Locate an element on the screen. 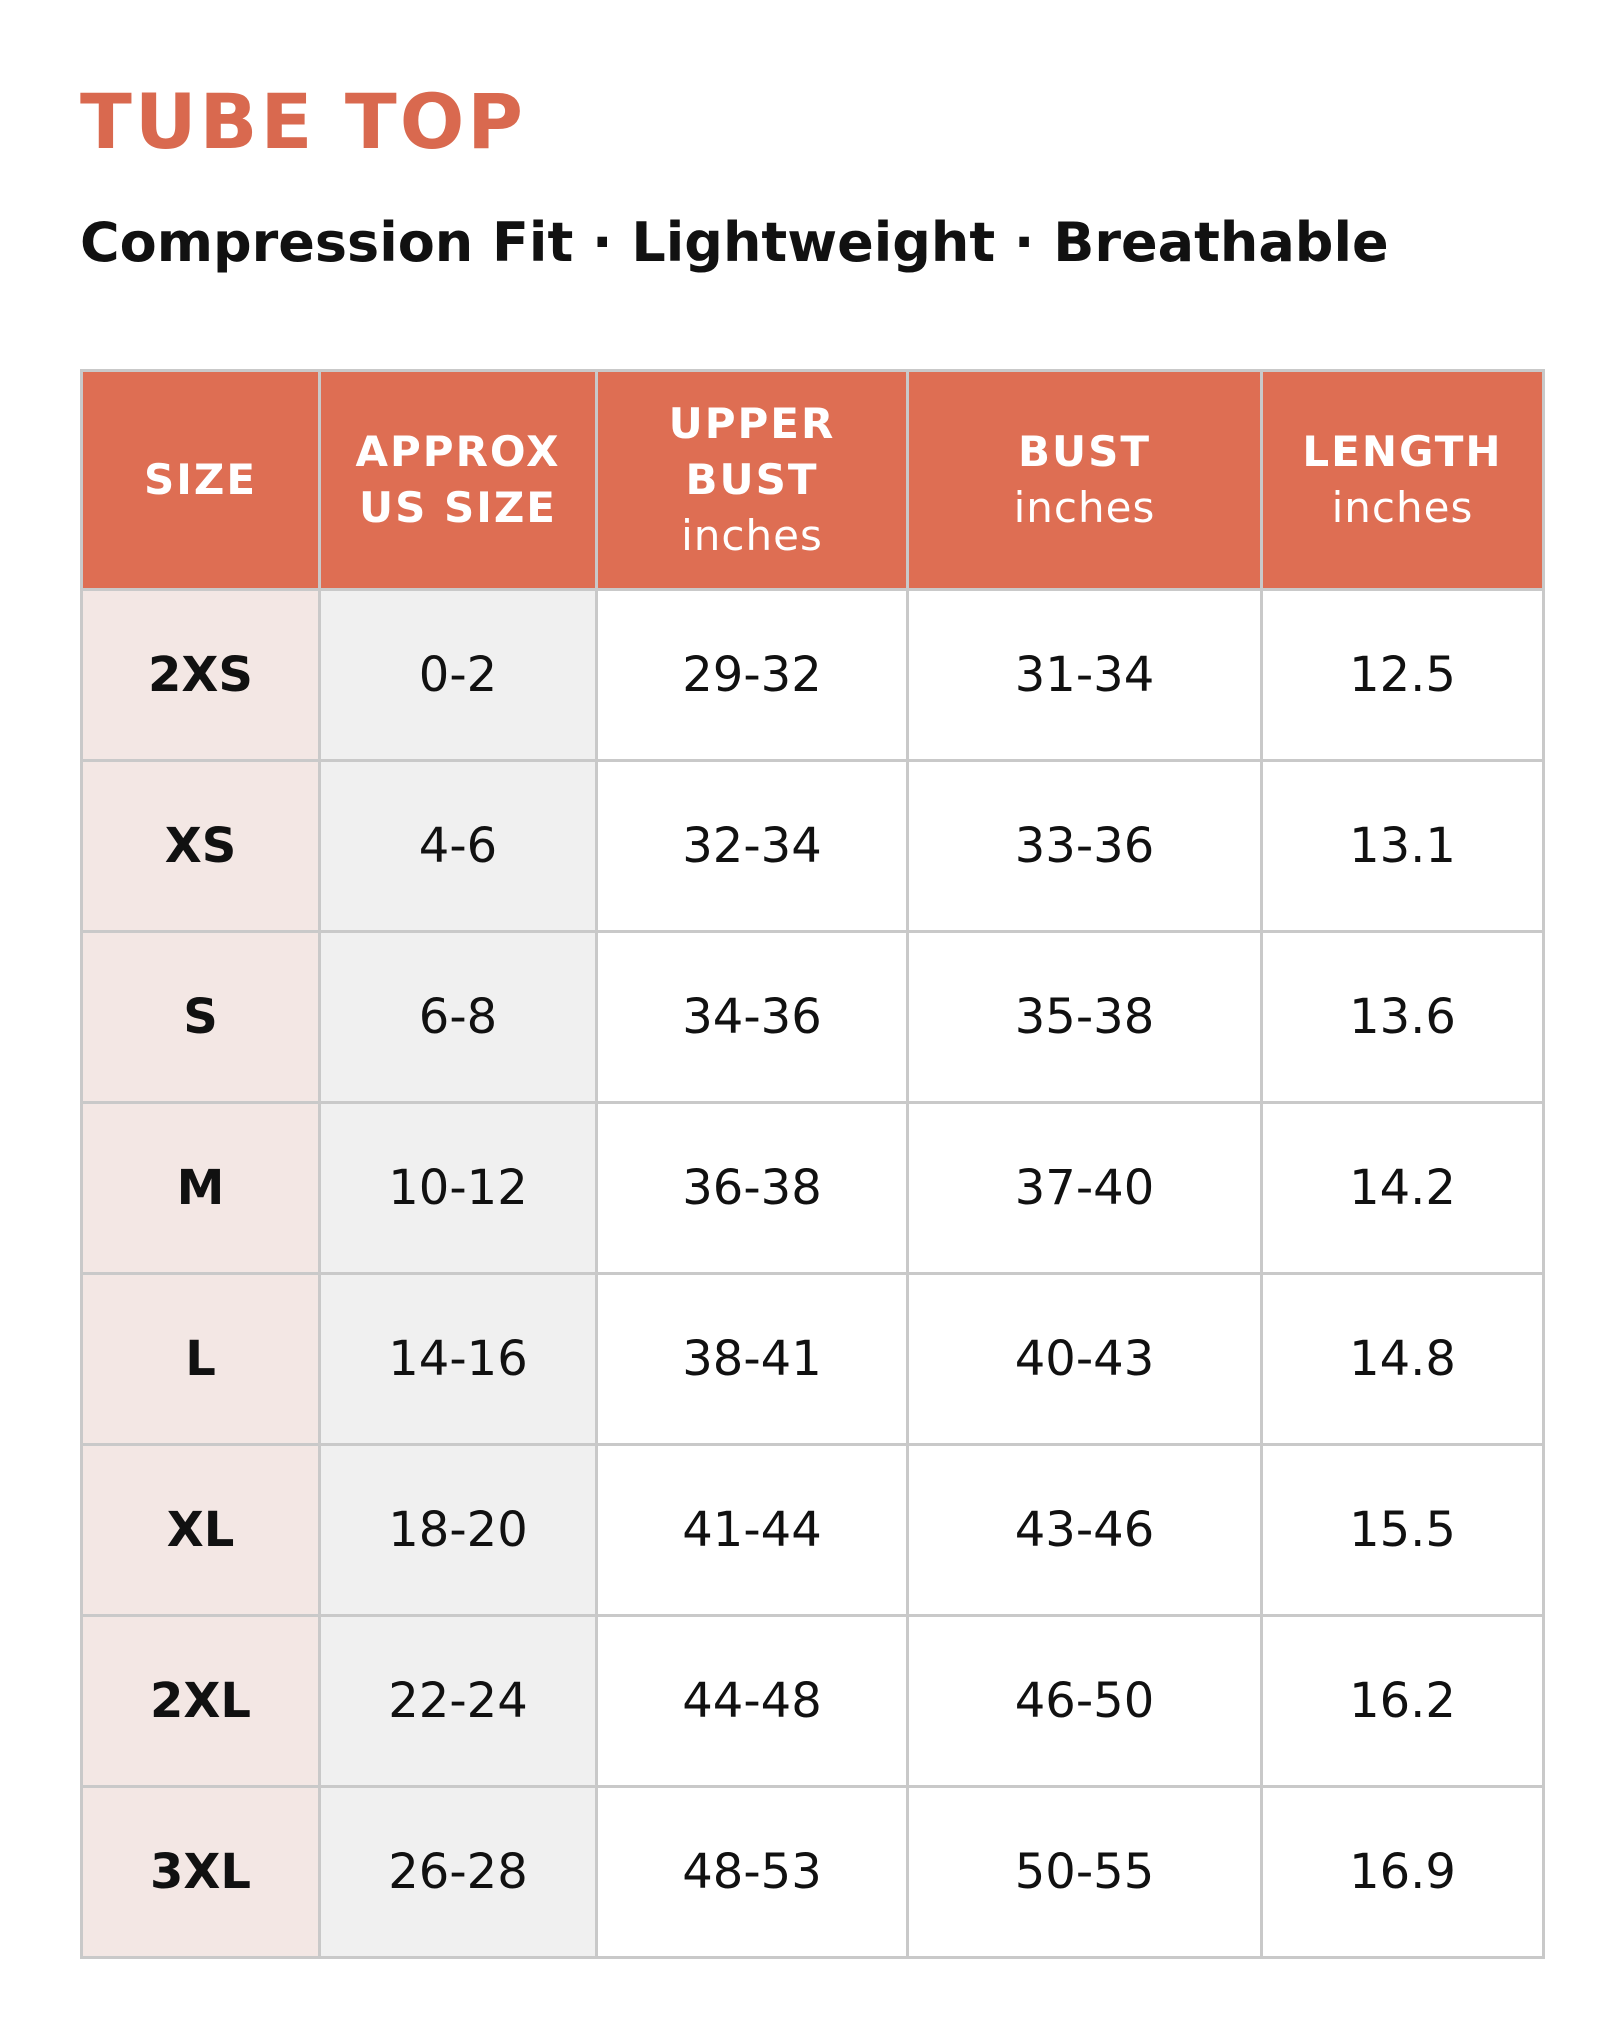  table-cell: 35-38 is located at coordinates (1084, 1017).